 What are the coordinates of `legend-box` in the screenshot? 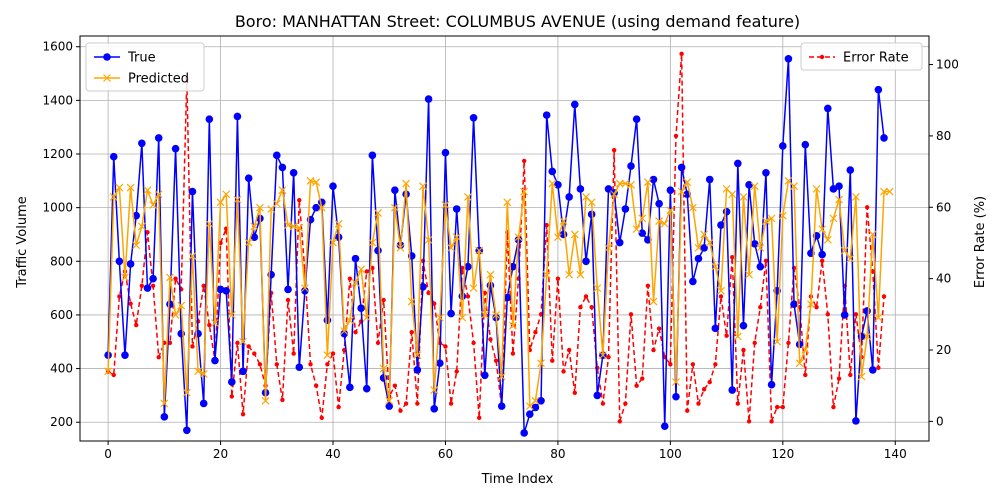 It's located at (145, 67).